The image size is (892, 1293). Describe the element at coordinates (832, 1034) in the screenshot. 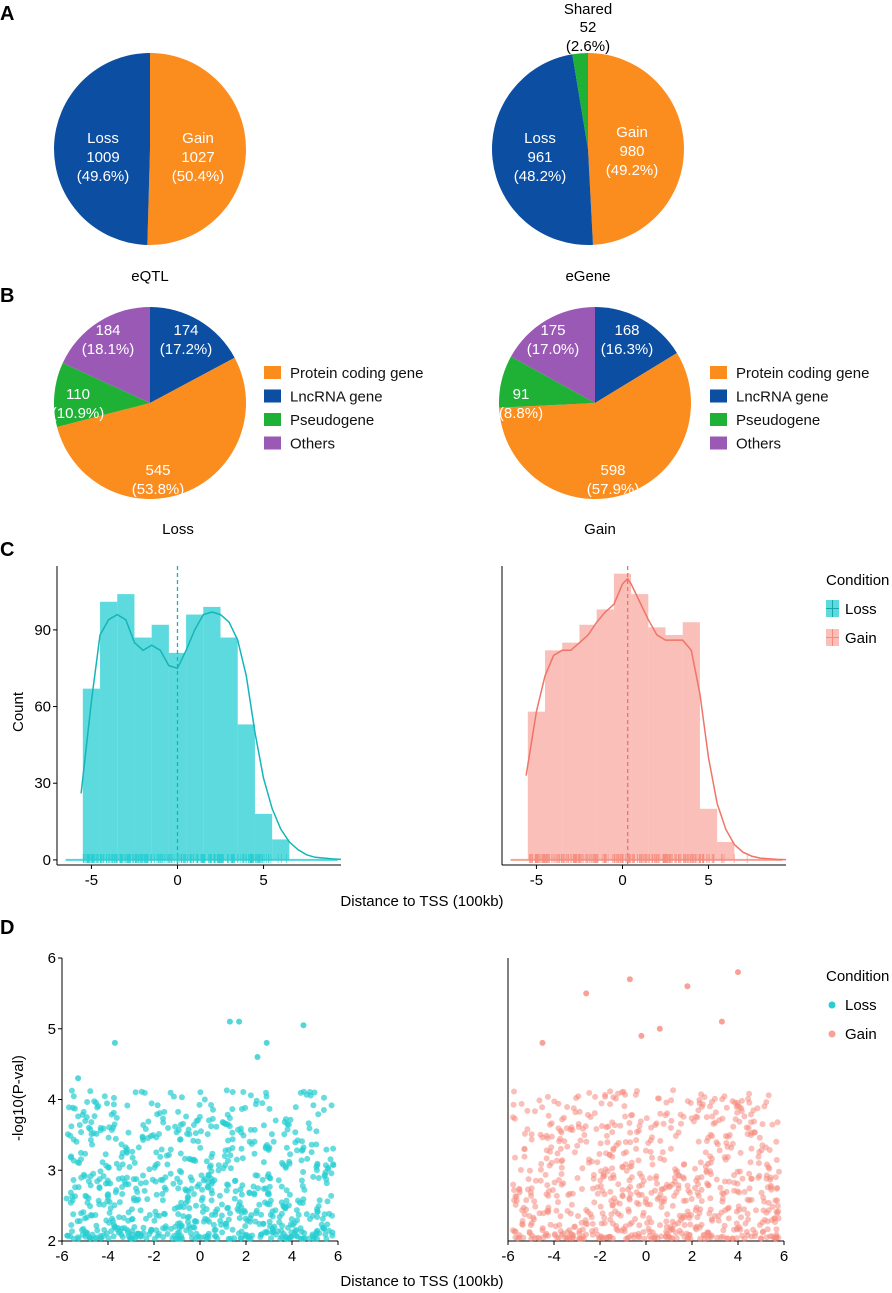

I see `legend-d-gain-dot` at that location.